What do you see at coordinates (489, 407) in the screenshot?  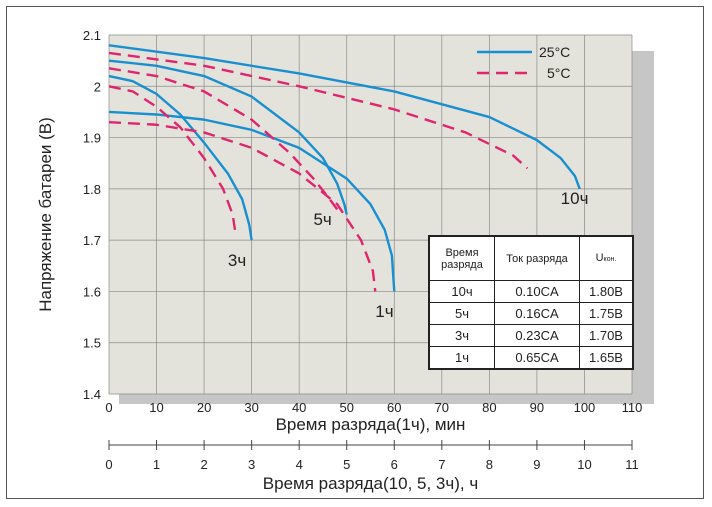 I see `x-tick-label: 80` at bounding box center [489, 407].